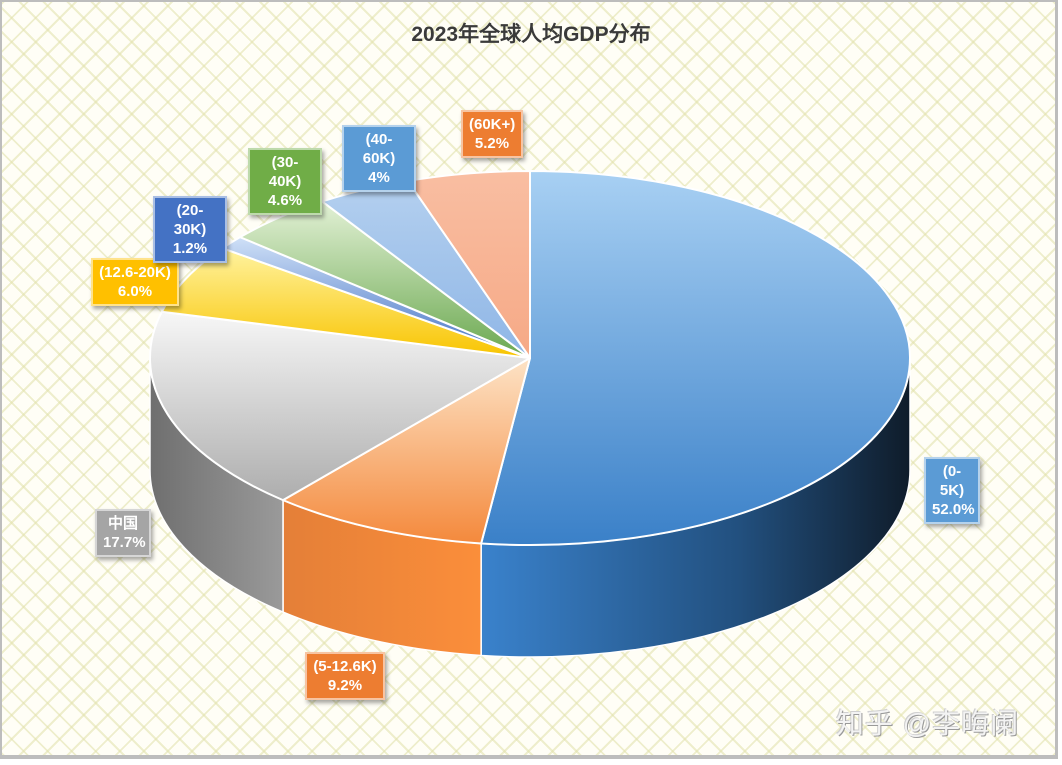  I want to click on label-category: (20-30K), so click(190, 220).